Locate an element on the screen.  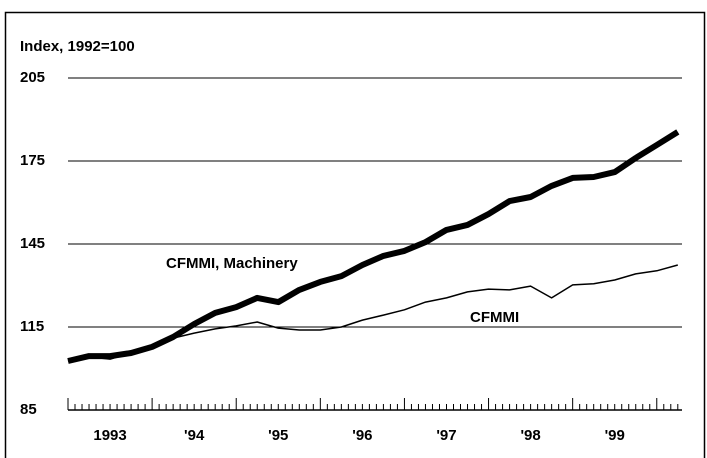
series-label: CFMMI is located at coordinates (494, 317).